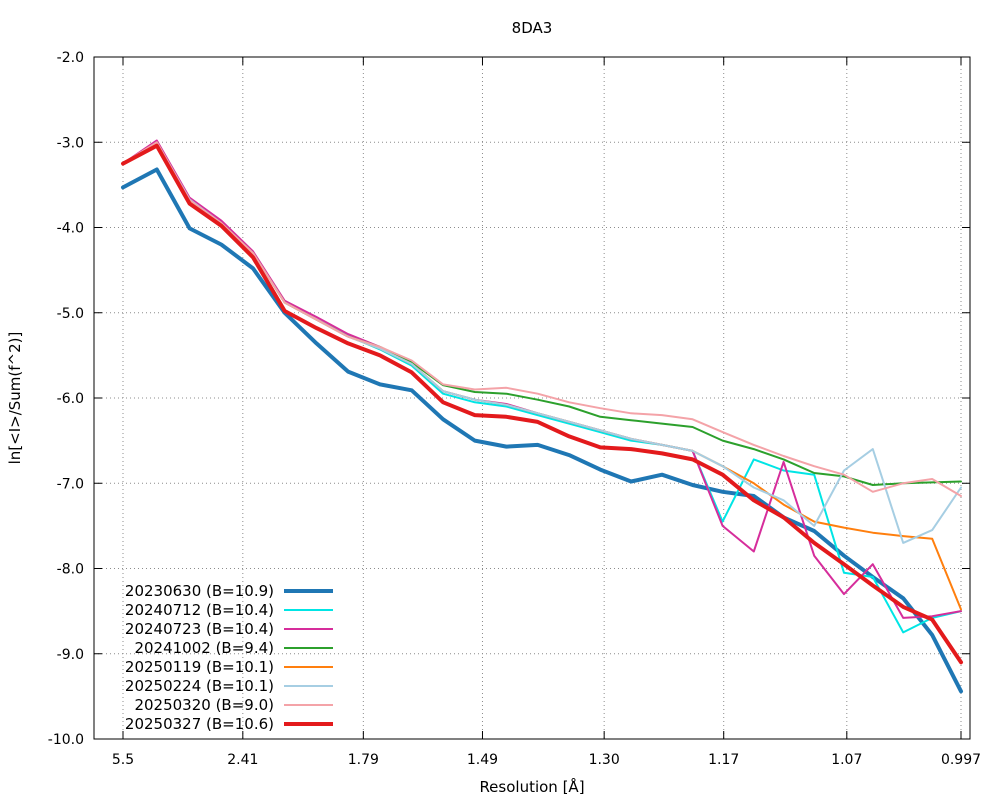  Describe the element at coordinates (15, 398) in the screenshot. I see `y-axis-label: ln[<I>/Sum(f^2)]` at that location.